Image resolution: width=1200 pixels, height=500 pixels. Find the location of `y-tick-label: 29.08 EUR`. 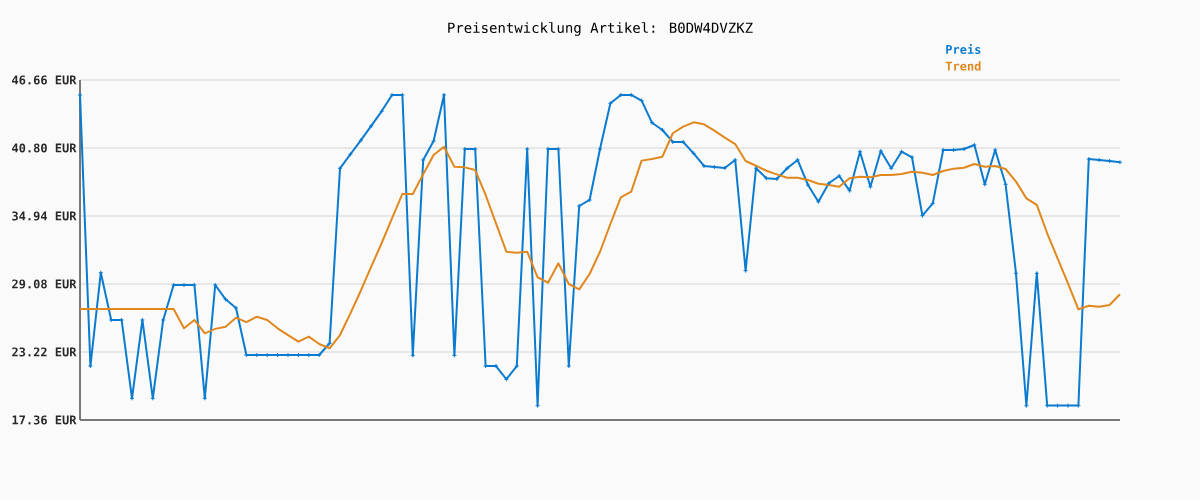

y-tick-label: 29.08 EUR is located at coordinates (44, 284).